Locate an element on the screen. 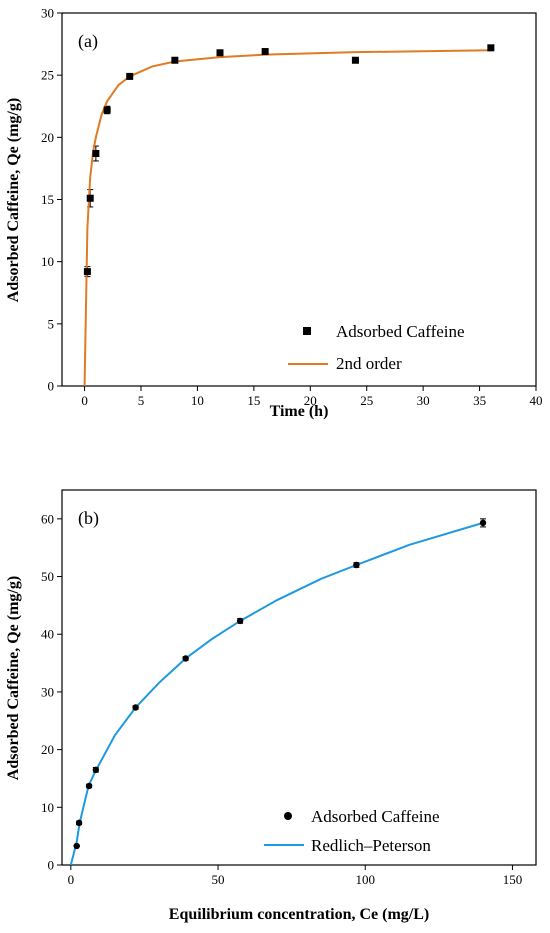 This screenshot has height=933, width=550. y-axis-title-a: Adsorbed Caffeine, Qe (mg/g) is located at coordinates (13, 200).